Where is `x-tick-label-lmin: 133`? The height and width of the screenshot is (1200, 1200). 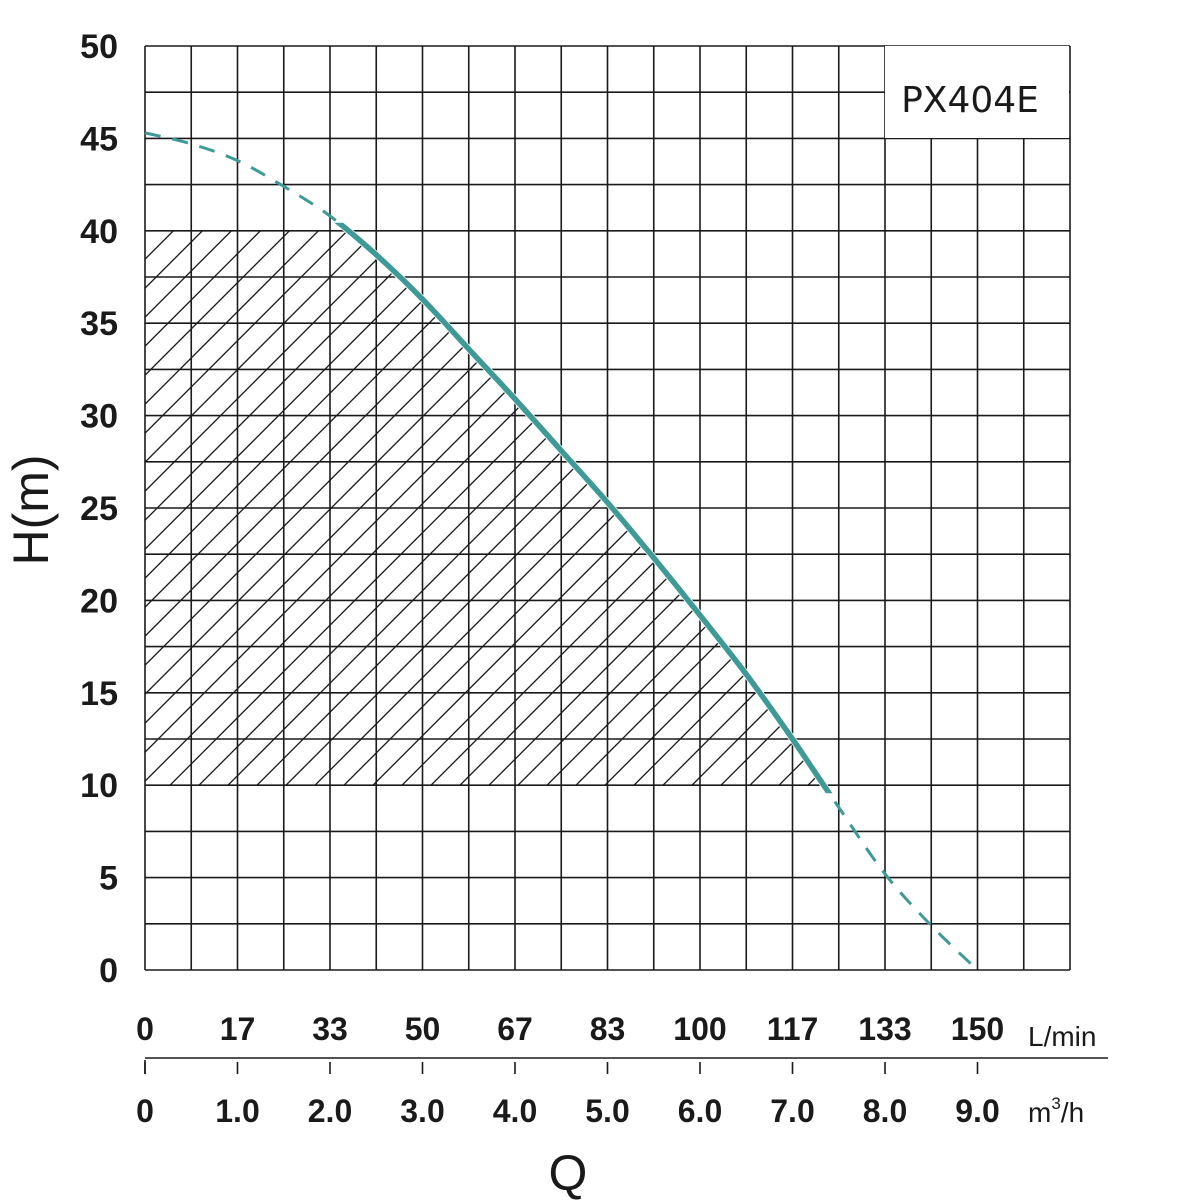 x-tick-label-lmin: 133 is located at coordinates (884, 1029).